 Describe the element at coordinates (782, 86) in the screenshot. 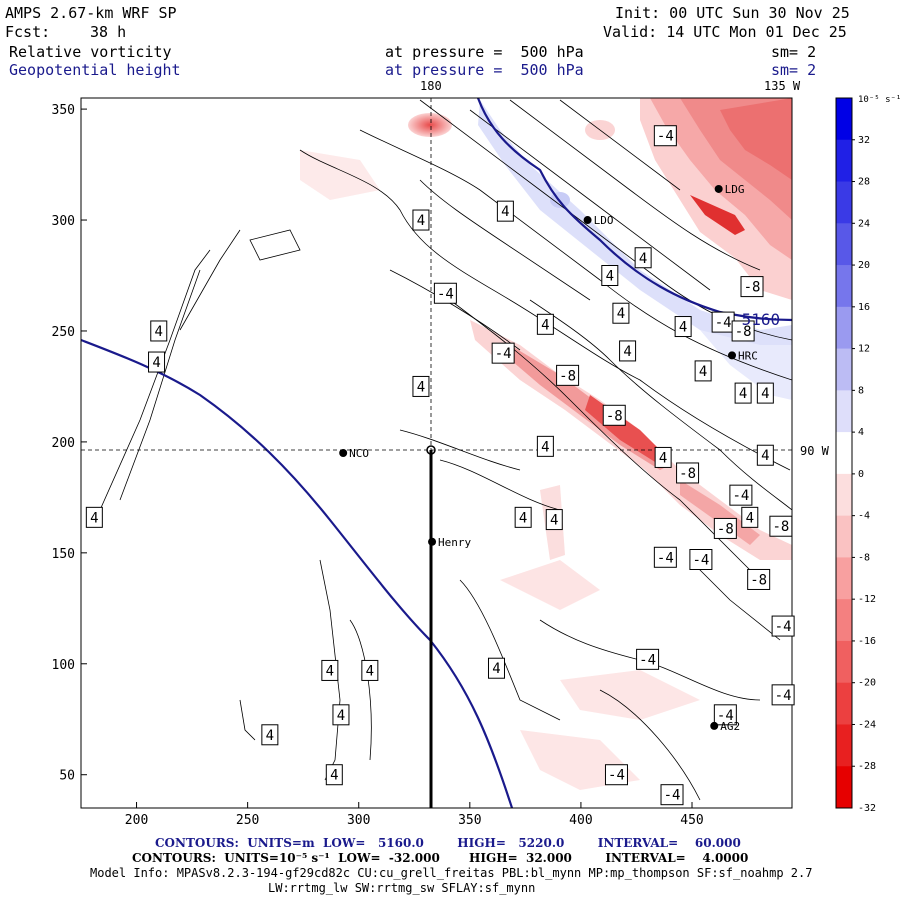

I see `meridian-label-135w: 135 W` at that location.